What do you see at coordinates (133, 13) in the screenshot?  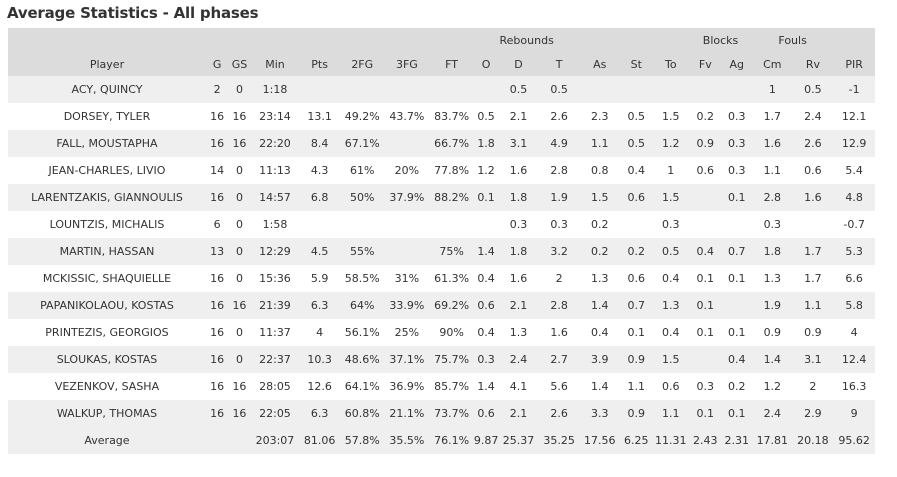 I see `page-title: Average Statistics - All phases` at bounding box center [133, 13].